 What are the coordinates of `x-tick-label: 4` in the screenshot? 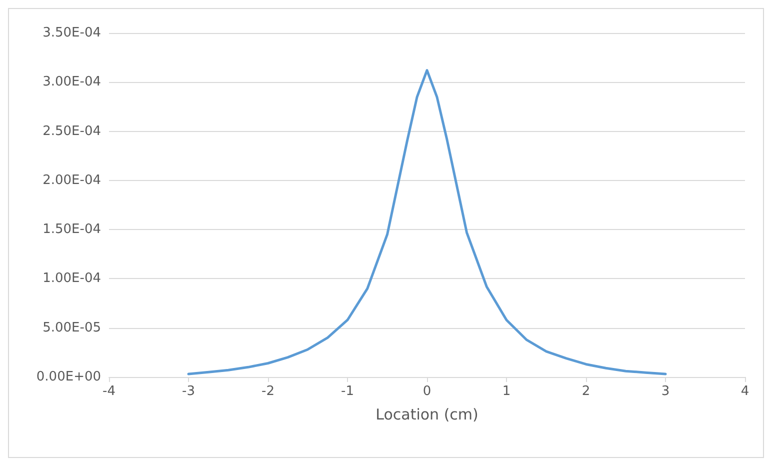 It's located at (745, 391).